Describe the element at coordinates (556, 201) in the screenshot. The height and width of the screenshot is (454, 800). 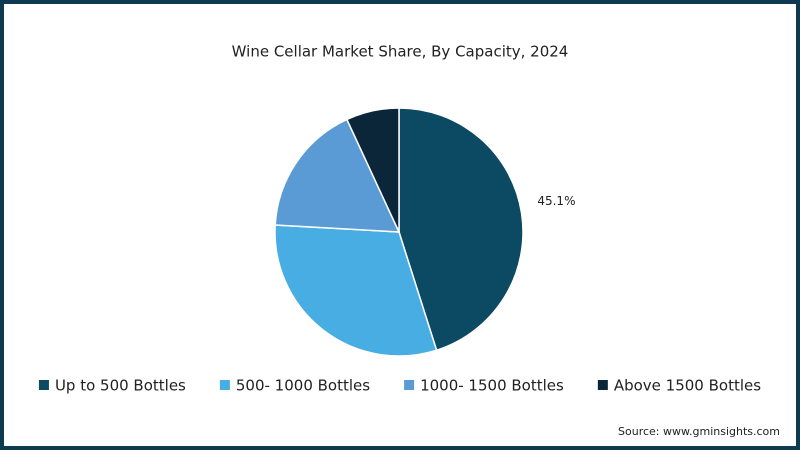
I see `data-label: 45.1%` at that location.